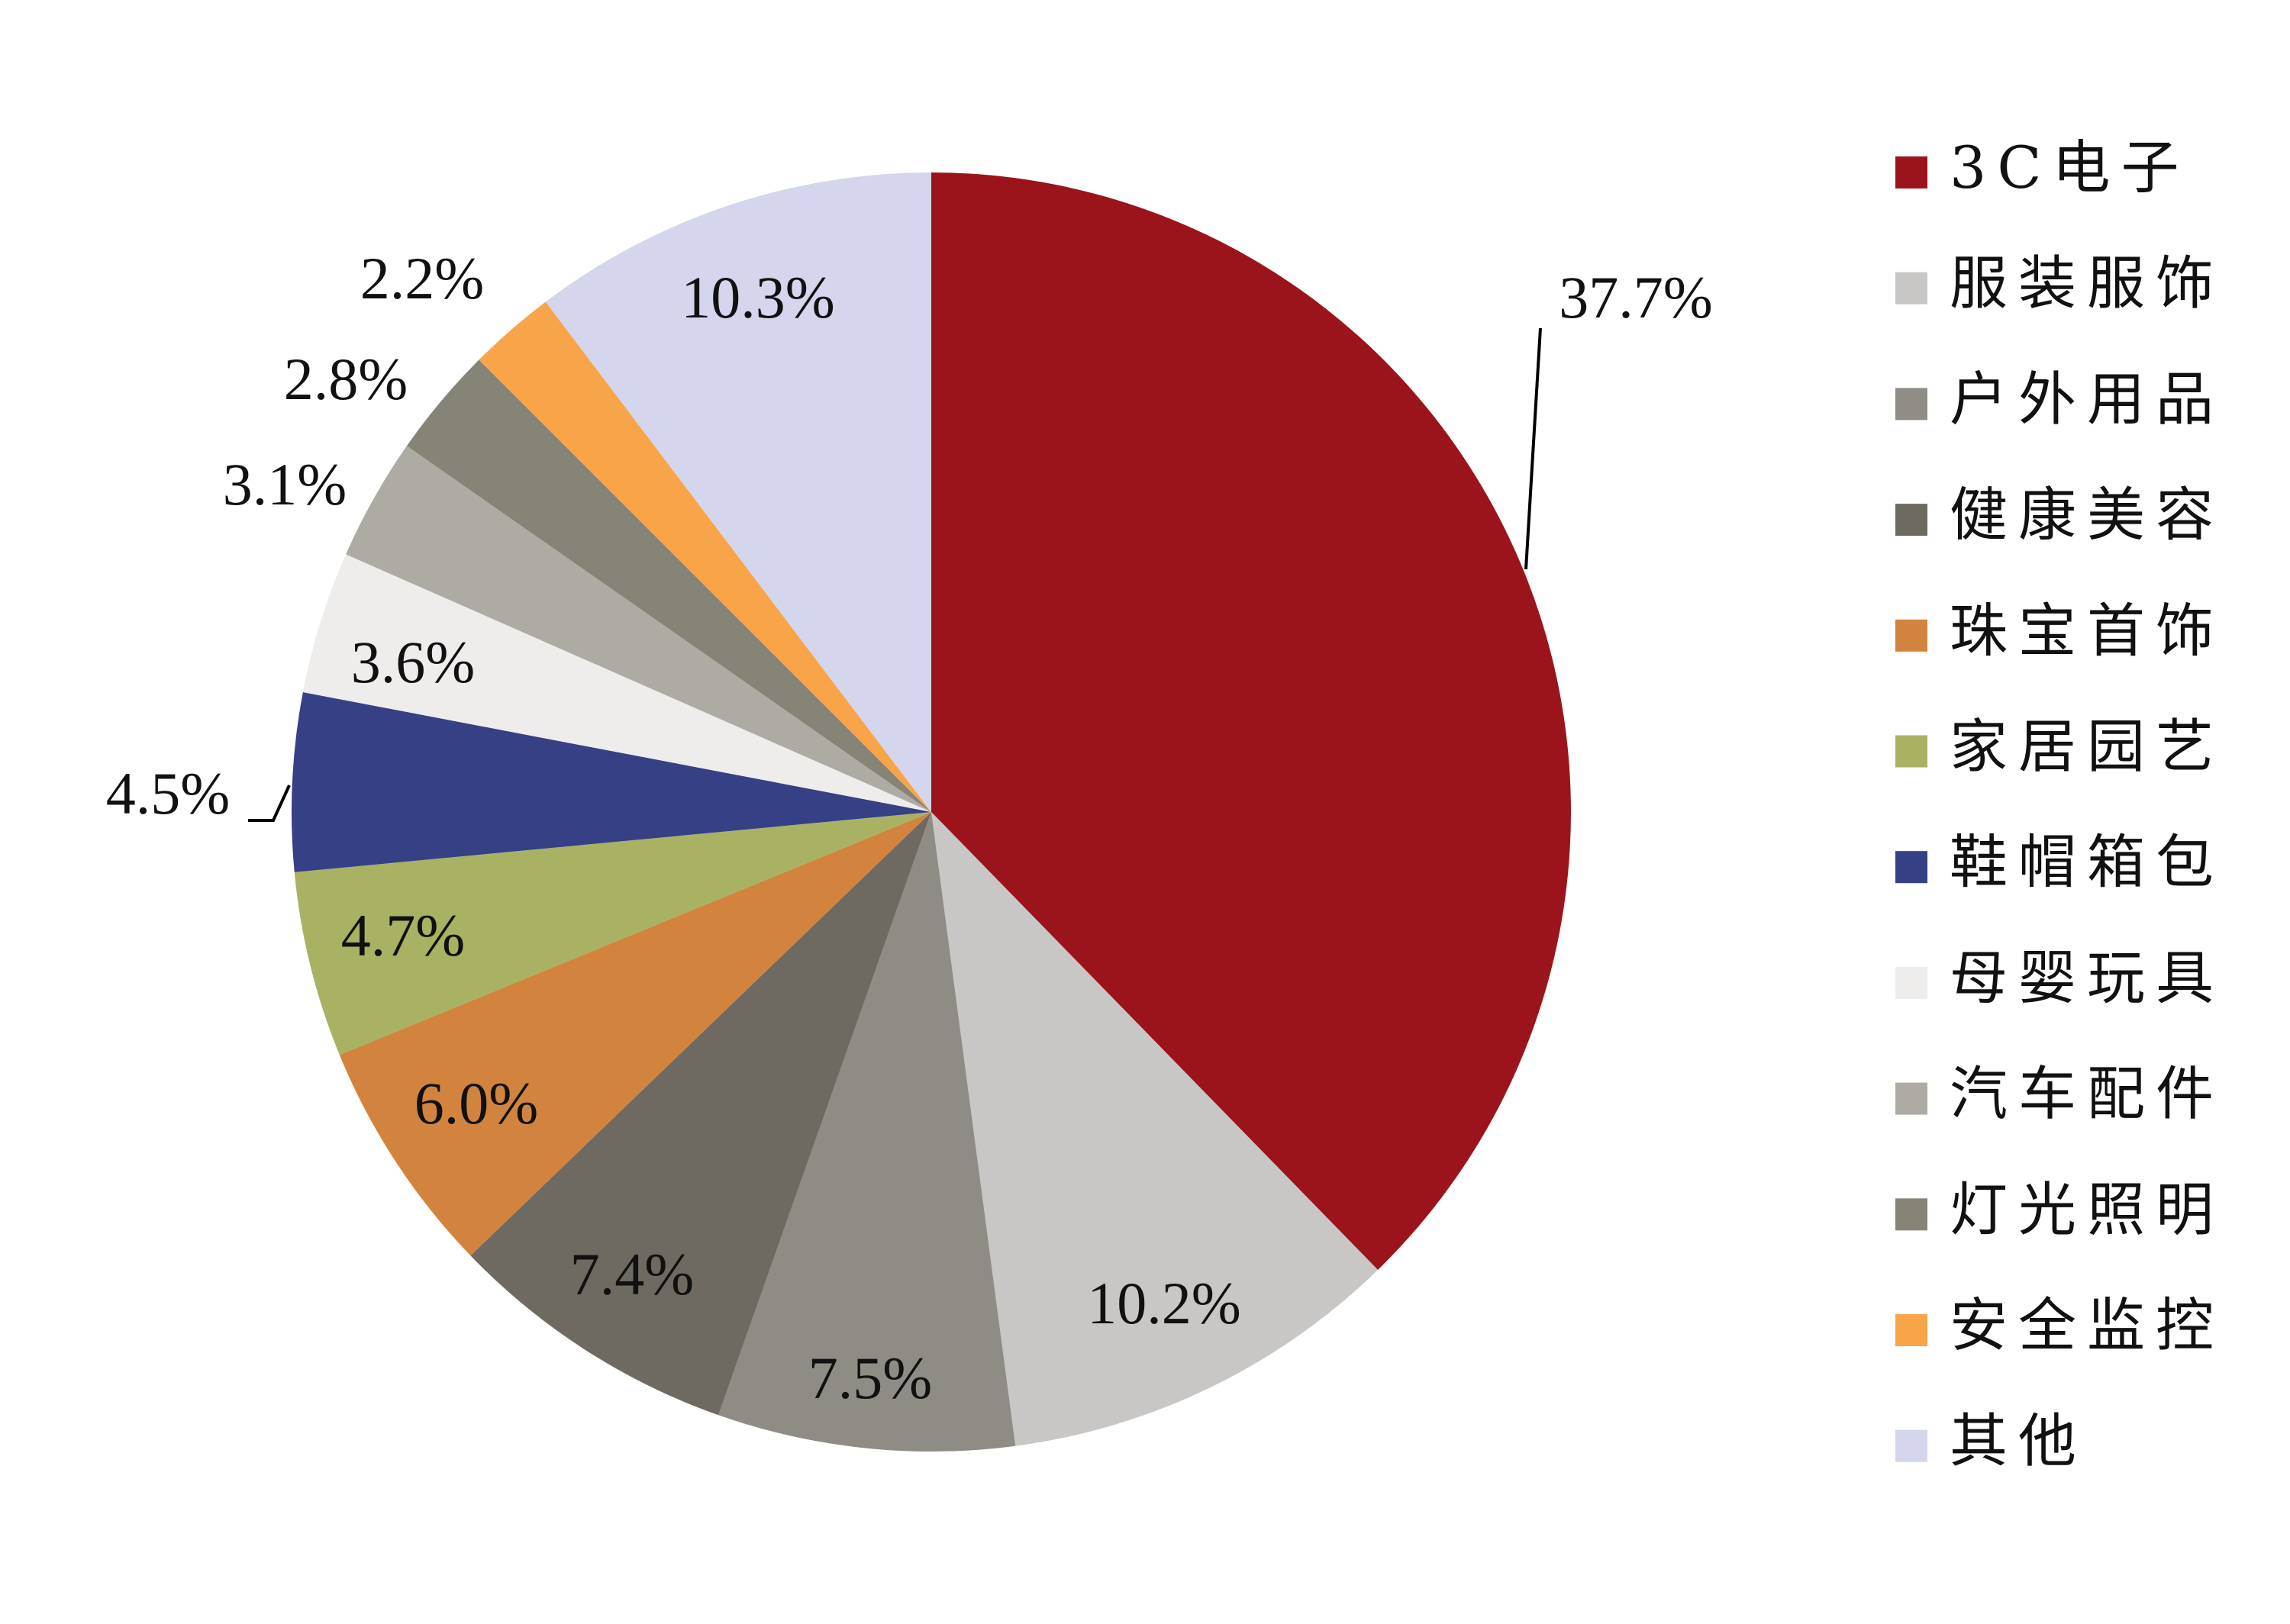  Describe the element at coordinates (757, 297) in the screenshot. I see `data-label-11: 10.3%` at that location.